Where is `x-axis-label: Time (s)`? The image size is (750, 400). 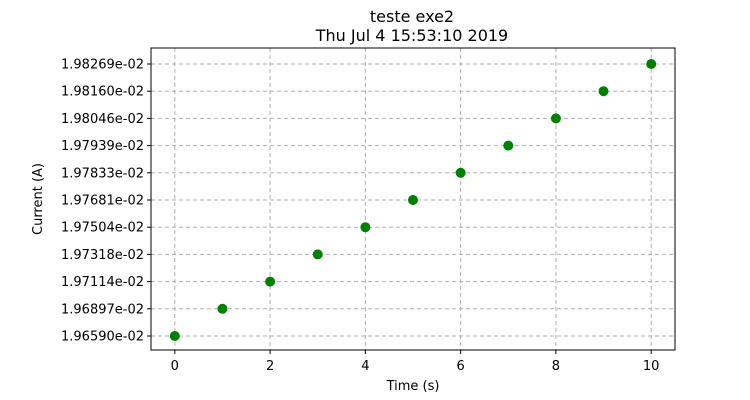
x-axis-label: Time (s) is located at coordinates (413, 386).